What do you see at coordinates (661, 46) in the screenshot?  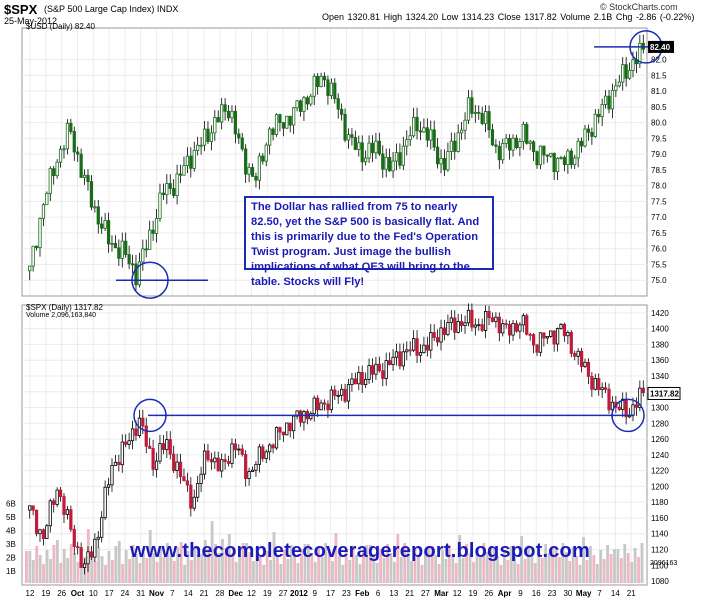 I see `usd-last-tag: 82.40` at bounding box center [661, 46].